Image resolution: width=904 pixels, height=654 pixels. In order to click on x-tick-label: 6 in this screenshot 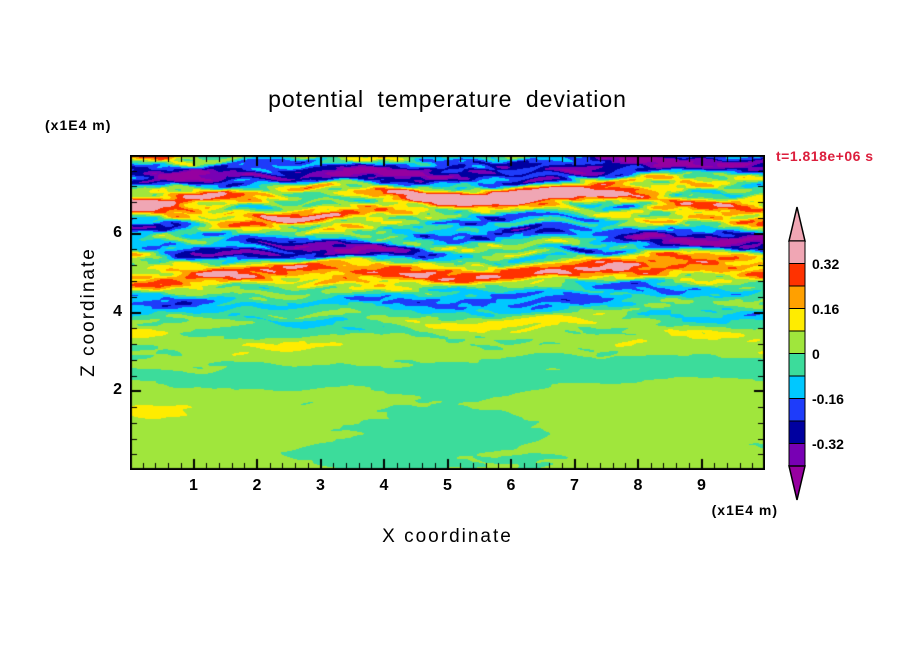, I will do `click(511, 485)`.